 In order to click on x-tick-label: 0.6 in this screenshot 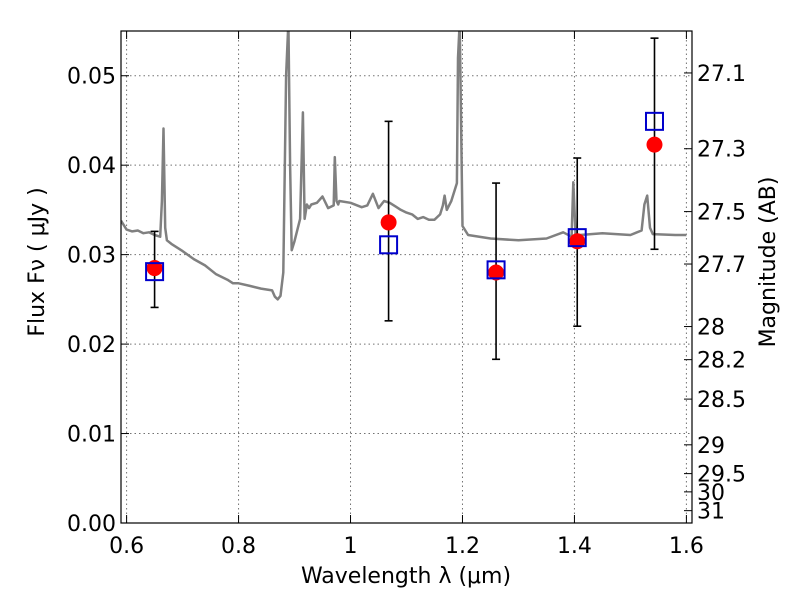, I will do `click(126, 546)`.